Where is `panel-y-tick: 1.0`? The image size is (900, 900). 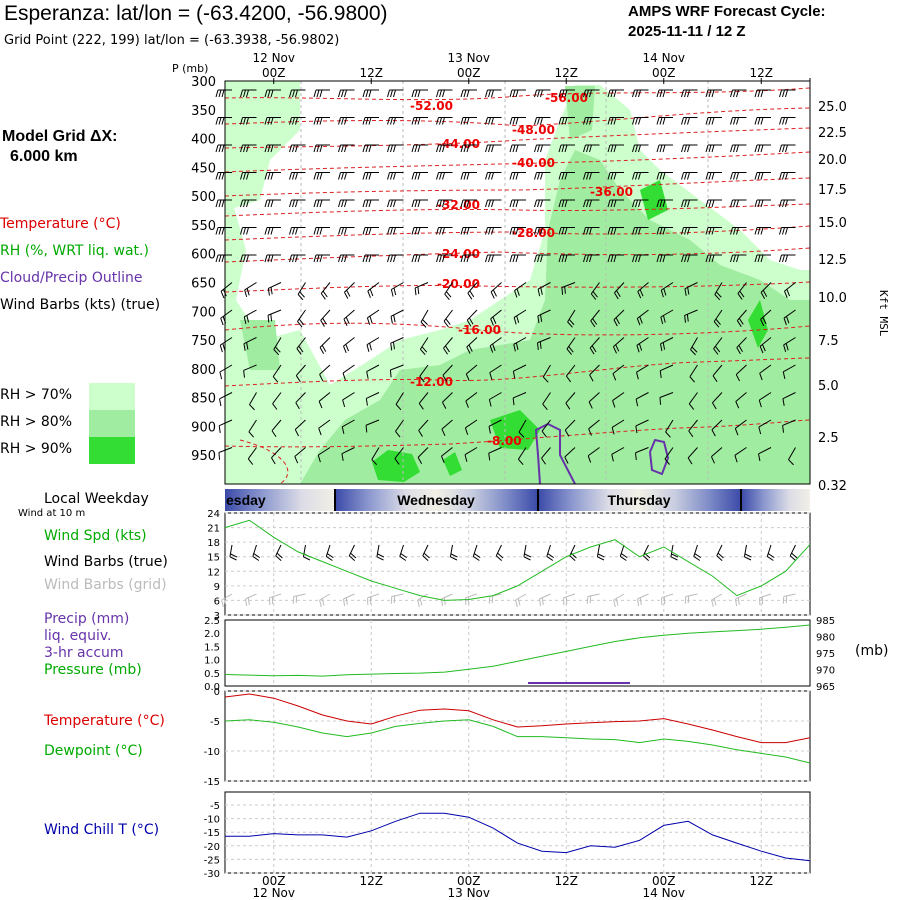
panel-y-tick: 1.0 is located at coordinates (212, 661).